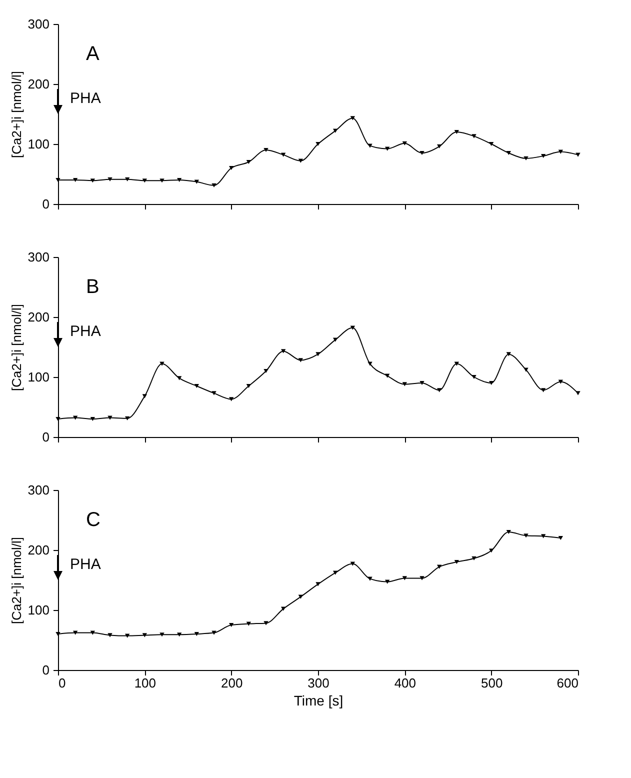  What do you see at coordinates (62, 683) in the screenshot?
I see `x-tick-label: 0` at bounding box center [62, 683].